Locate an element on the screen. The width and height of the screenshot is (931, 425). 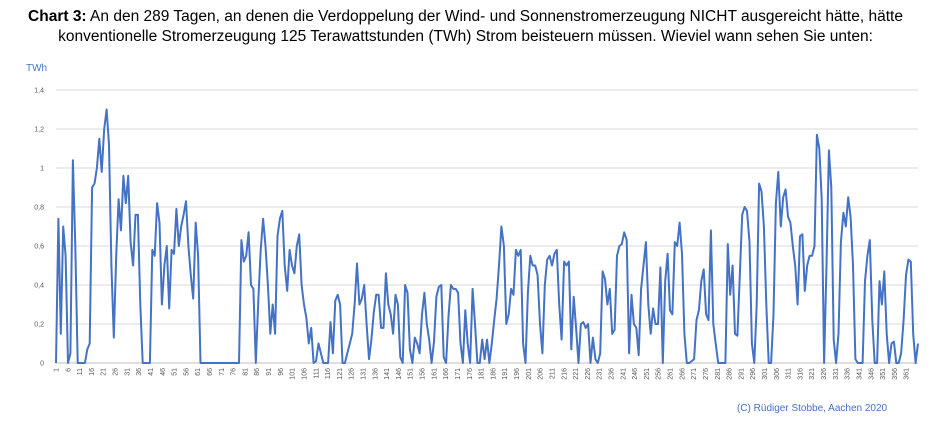
x-tick-label: 161 is located at coordinates (434, 374).